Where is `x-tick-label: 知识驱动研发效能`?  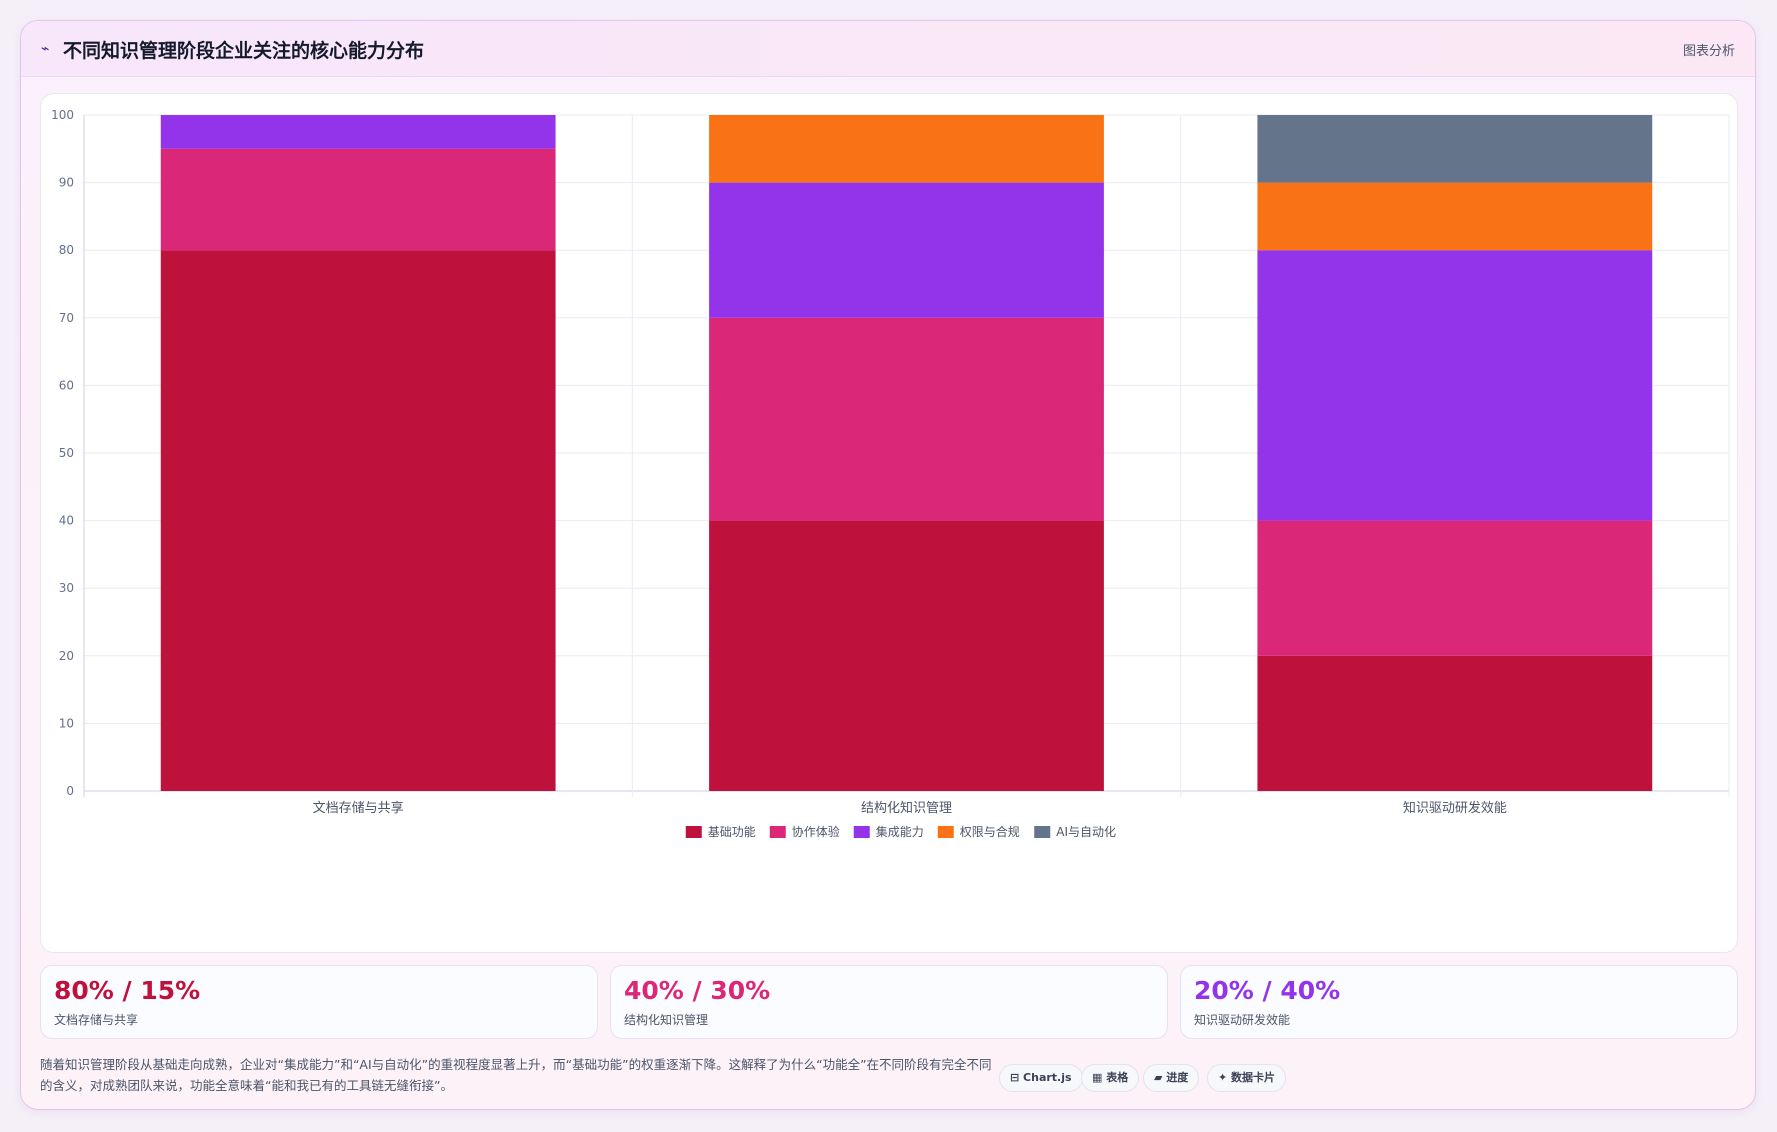 x-tick-label: 知识驱动研发效能 is located at coordinates (1455, 808).